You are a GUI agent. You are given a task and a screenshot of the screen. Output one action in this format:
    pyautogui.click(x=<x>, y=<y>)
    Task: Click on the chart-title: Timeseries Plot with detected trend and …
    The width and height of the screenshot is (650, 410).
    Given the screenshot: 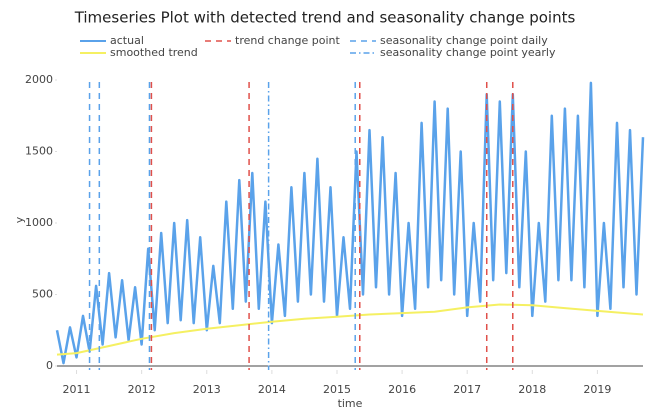 What is the action you would take?
    pyautogui.click(x=325, y=18)
    